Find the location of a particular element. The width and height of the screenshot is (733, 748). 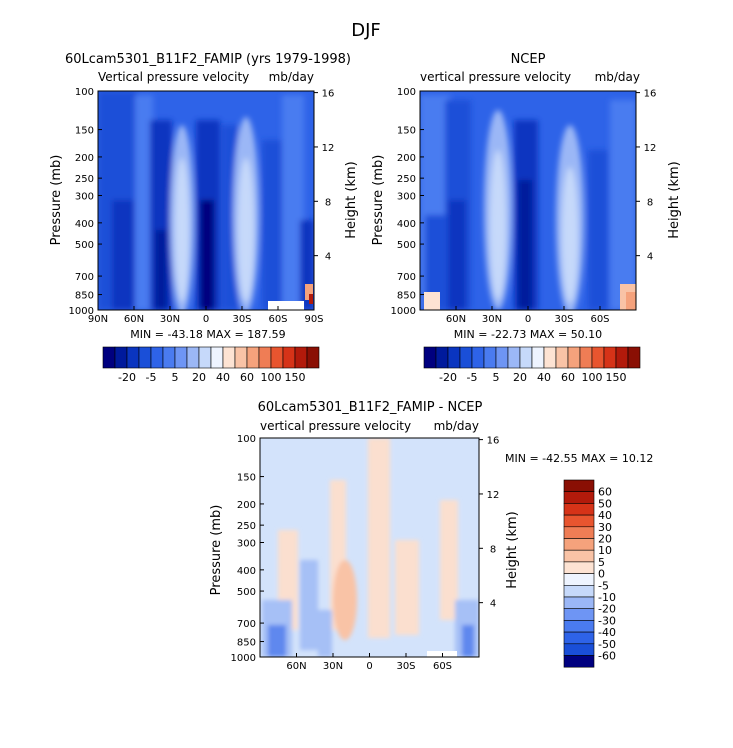

panel-model-y2label: Height (km) is located at coordinates (351, 199).